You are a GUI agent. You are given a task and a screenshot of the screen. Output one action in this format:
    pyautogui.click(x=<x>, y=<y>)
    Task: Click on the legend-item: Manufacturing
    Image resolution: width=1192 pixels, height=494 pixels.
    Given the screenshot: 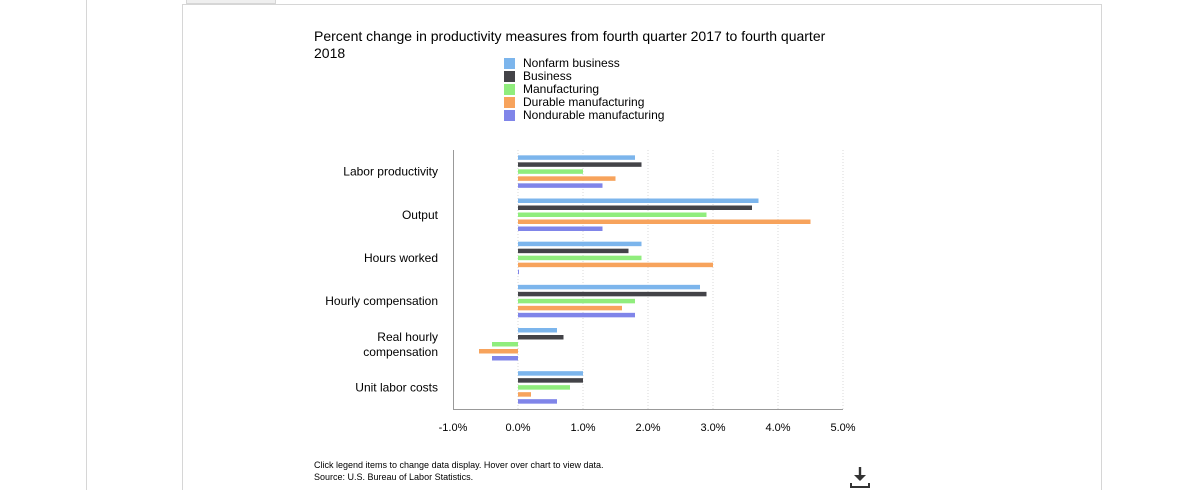 What is the action you would take?
    pyautogui.click(x=584, y=89)
    